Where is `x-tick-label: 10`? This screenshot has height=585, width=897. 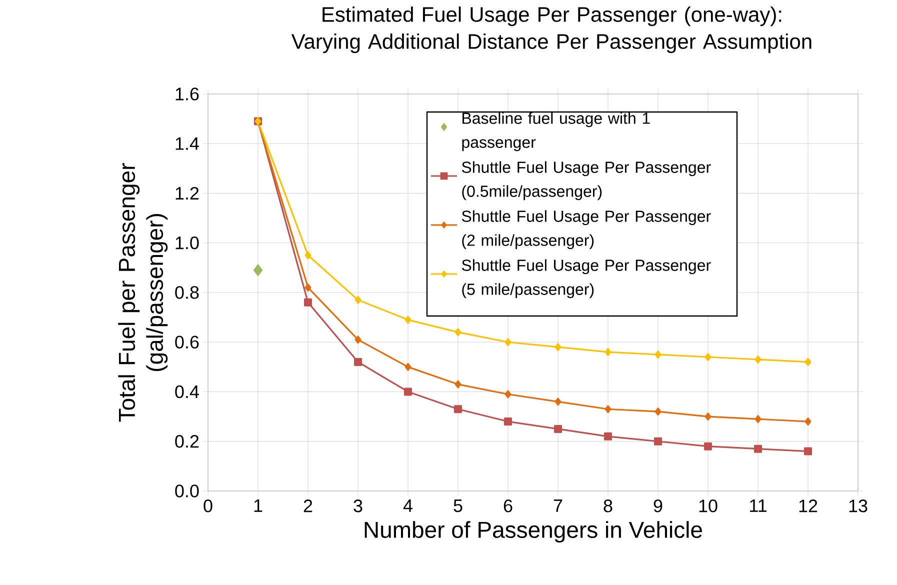
x-tick-label: 10 is located at coordinates (708, 506).